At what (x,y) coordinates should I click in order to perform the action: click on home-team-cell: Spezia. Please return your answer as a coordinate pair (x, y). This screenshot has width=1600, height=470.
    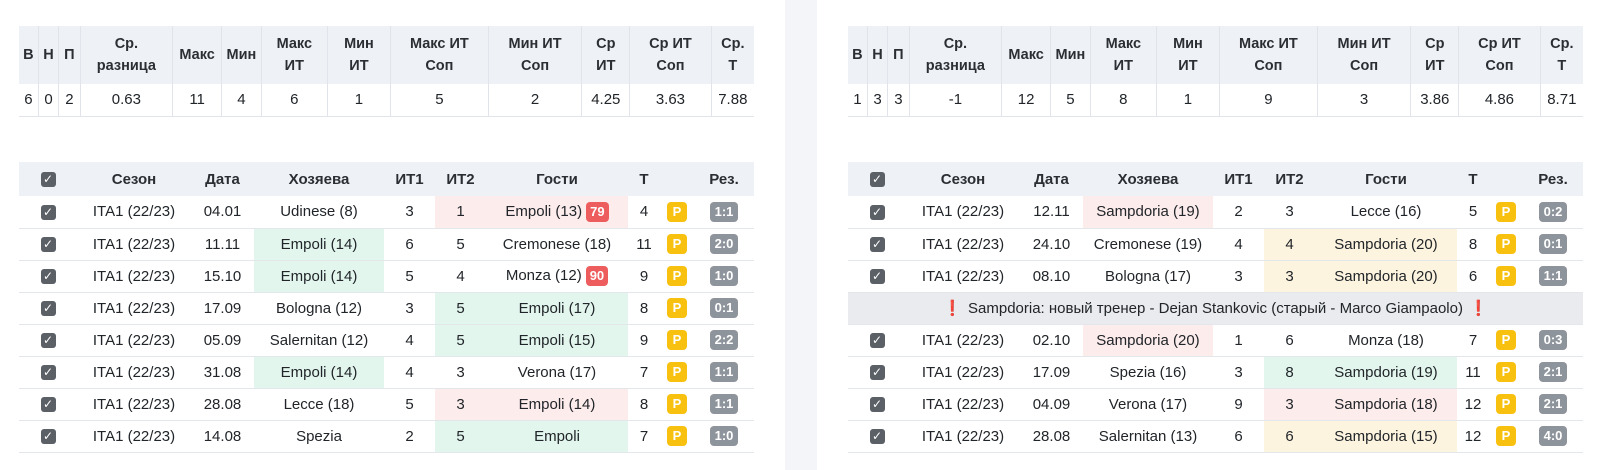
    Looking at the image, I should click on (319, 436).